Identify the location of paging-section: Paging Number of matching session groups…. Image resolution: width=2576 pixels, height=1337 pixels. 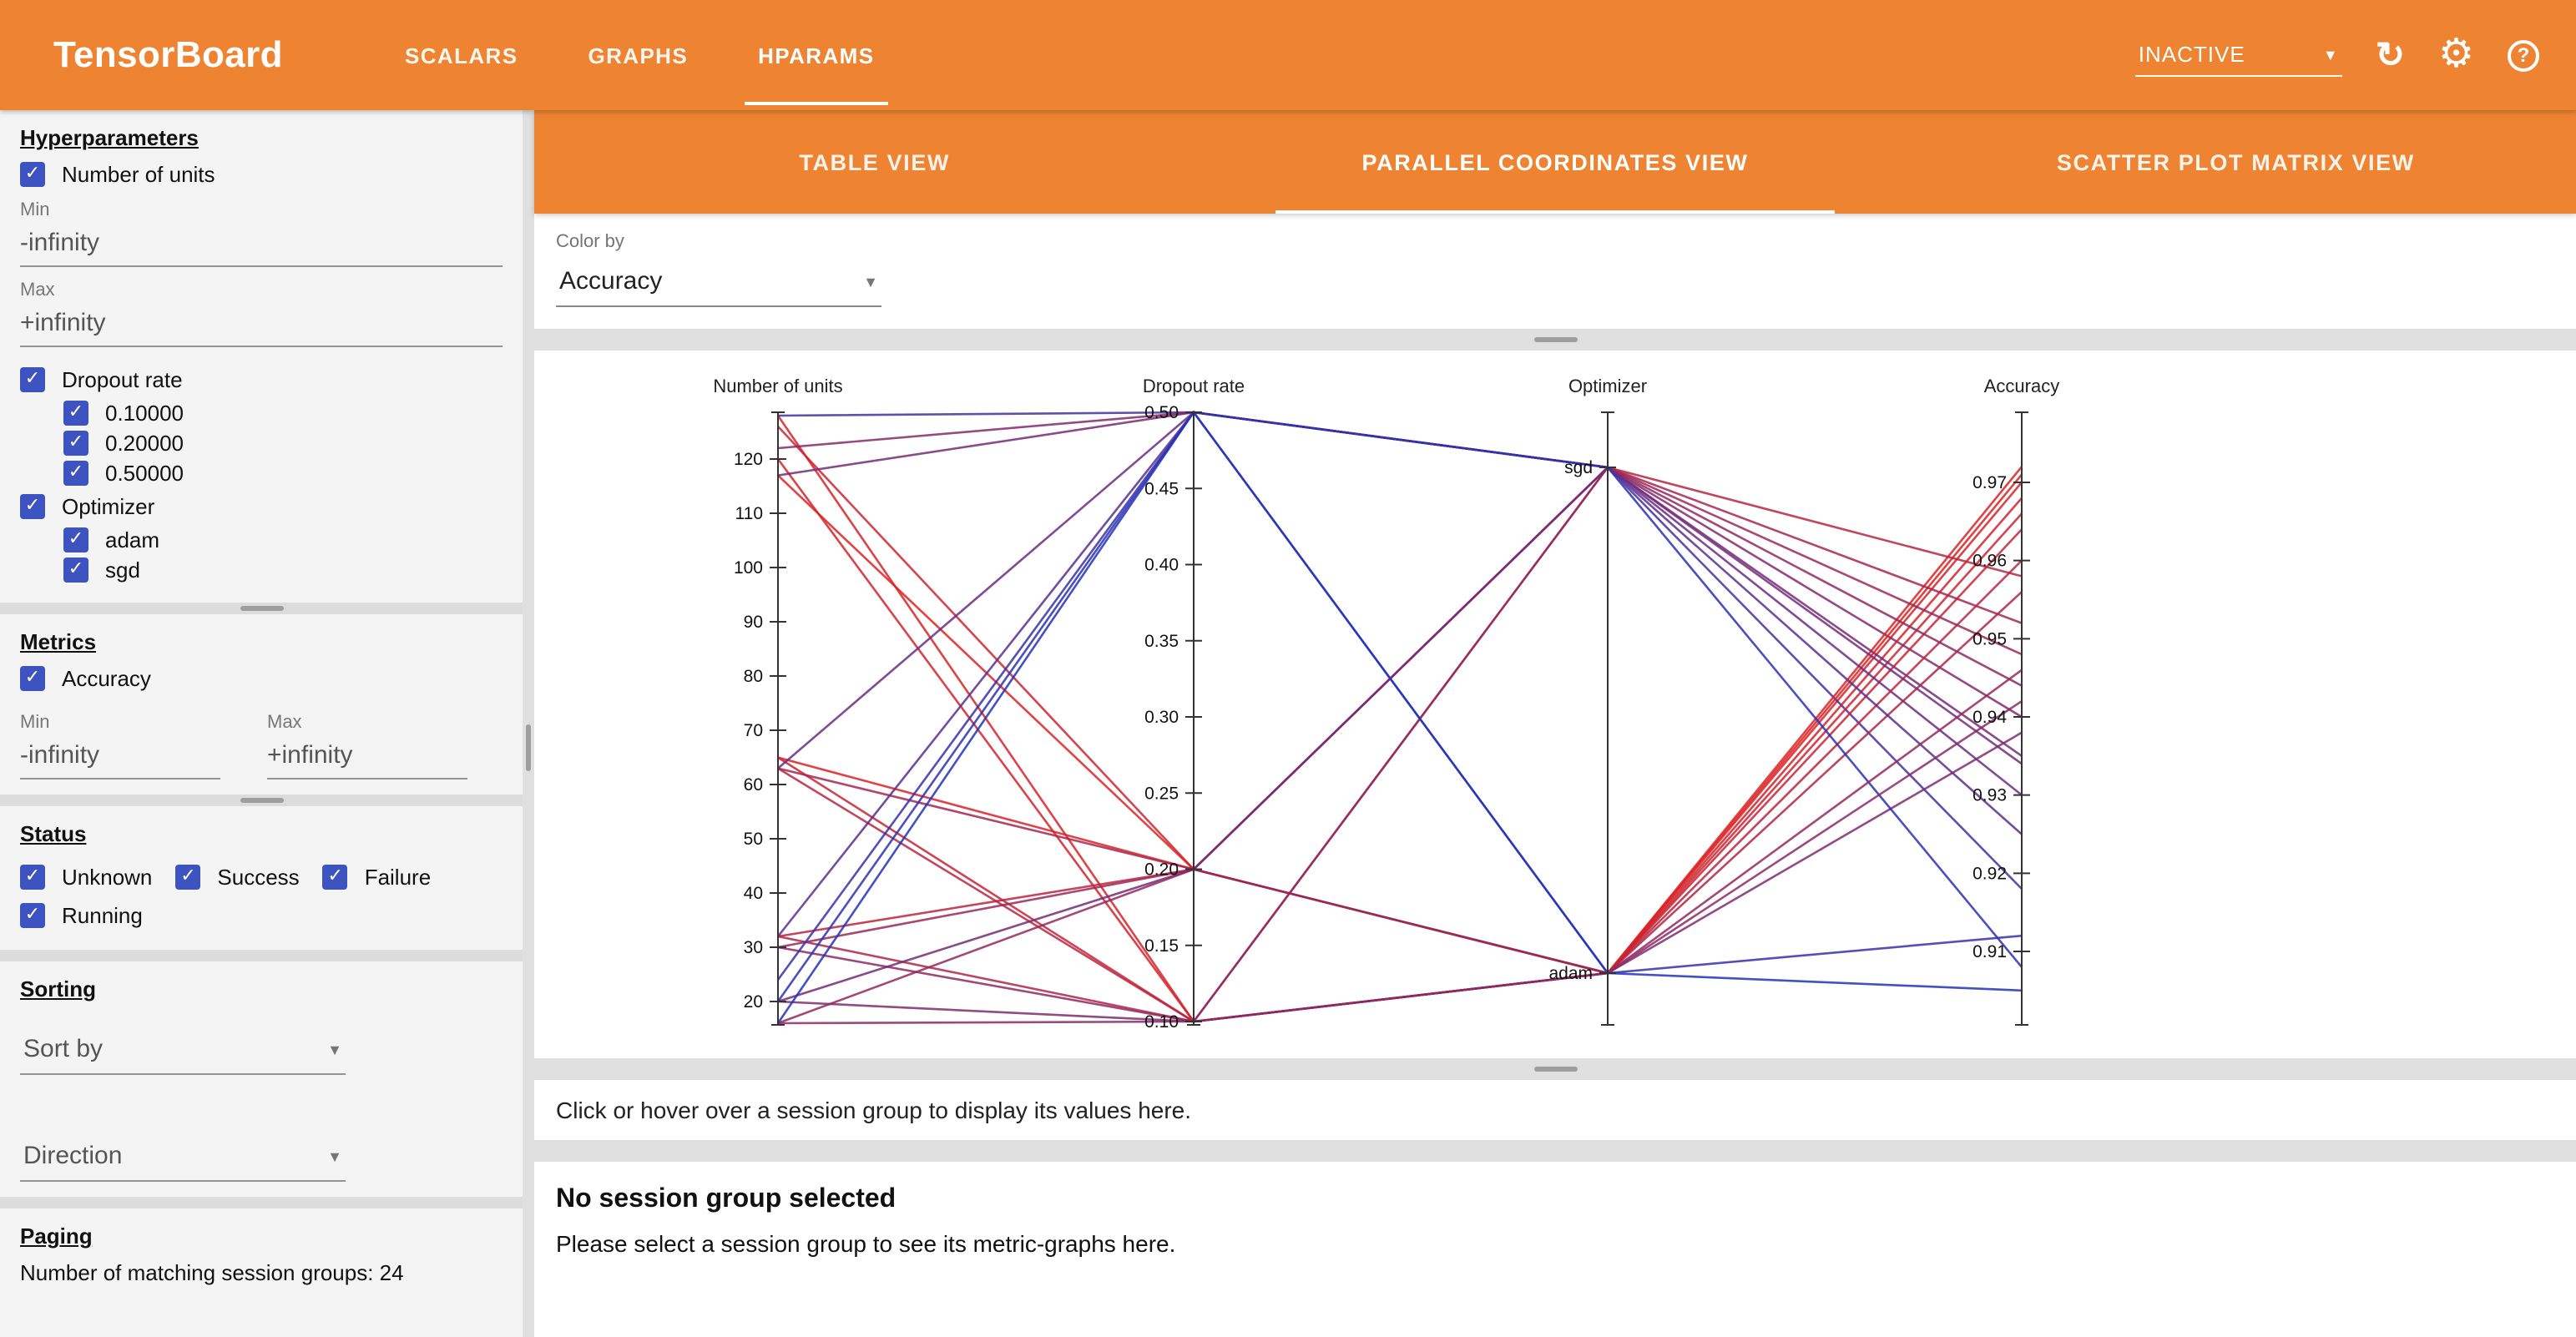
(261, 1272).